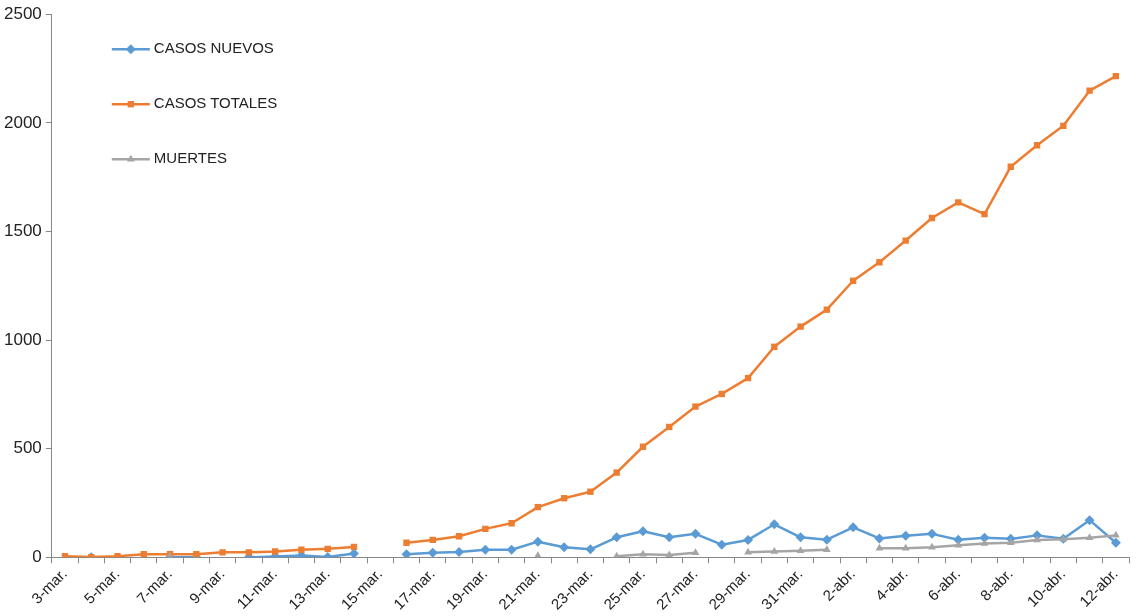  What do you see at coordinates (37, 556) in the screenshot?
I see `y-tick-label: 0` at bounding box center [37, 556].